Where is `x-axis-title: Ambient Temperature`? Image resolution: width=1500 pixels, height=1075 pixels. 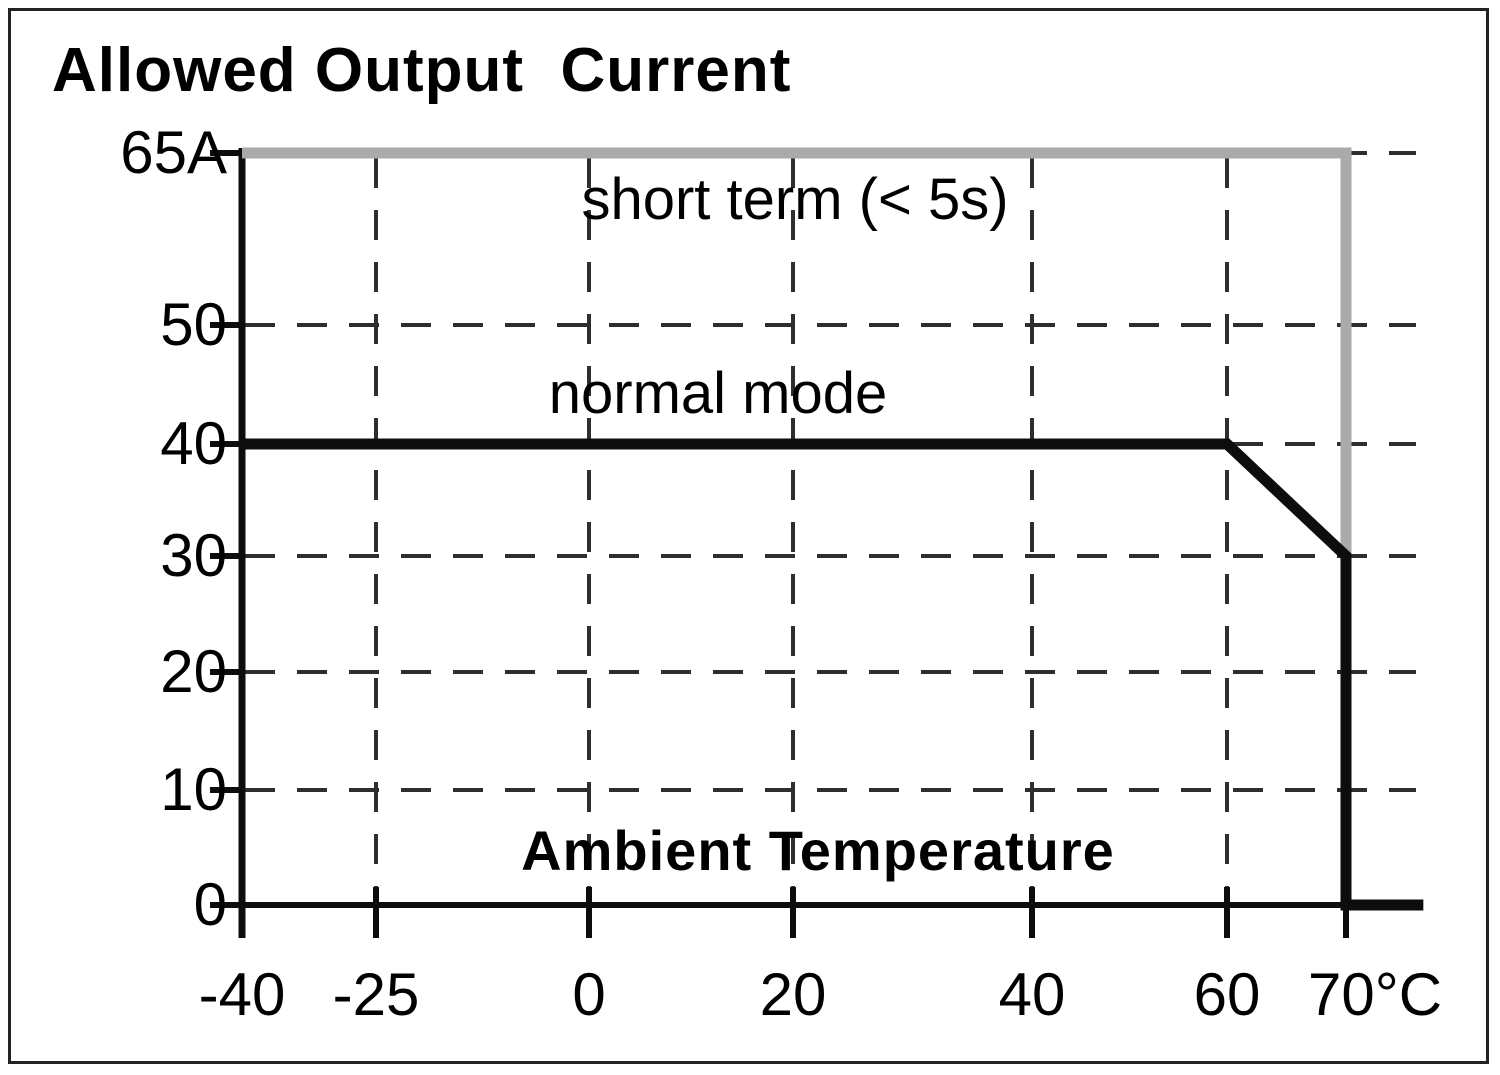 x-axis-title: Ambient Temperature is located at coordinates (818, 850).